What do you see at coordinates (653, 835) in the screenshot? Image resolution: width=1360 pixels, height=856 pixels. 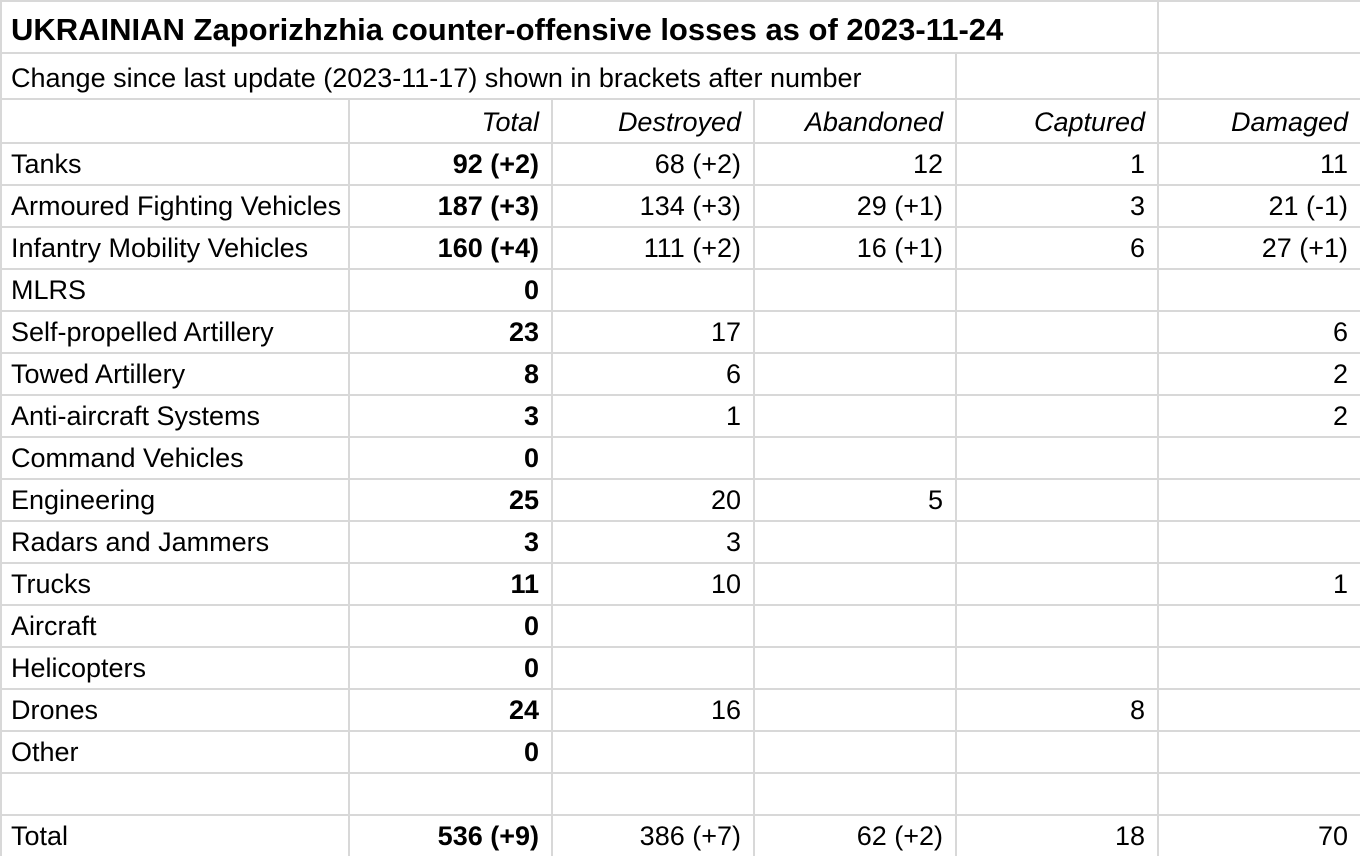 I see `total-row-destroyed: 386 (+7)` at bounding box center [653, 835].